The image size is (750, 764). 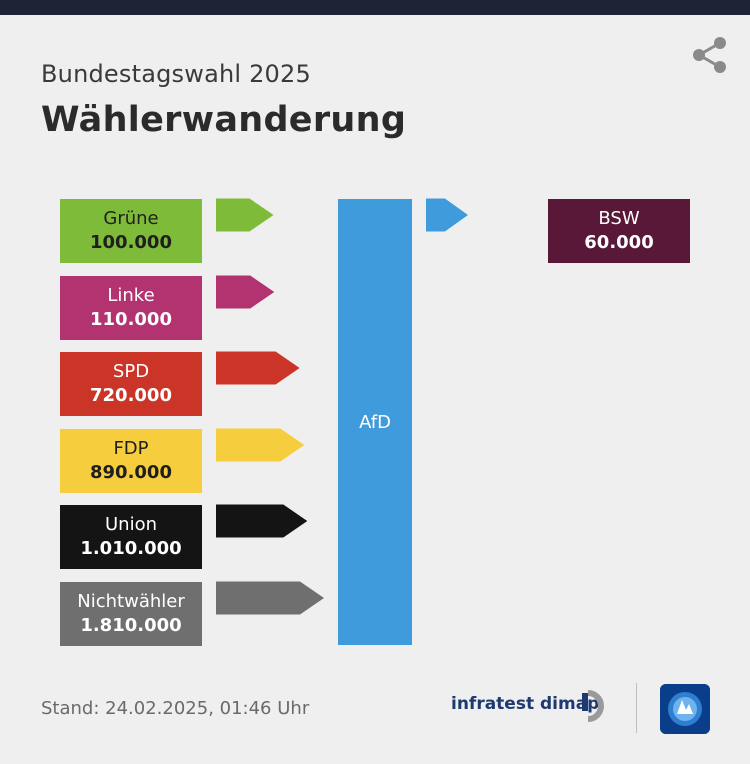 I want to click on chart-subtitle: Bundestagswahl 2025, so click(x=176, y=74).